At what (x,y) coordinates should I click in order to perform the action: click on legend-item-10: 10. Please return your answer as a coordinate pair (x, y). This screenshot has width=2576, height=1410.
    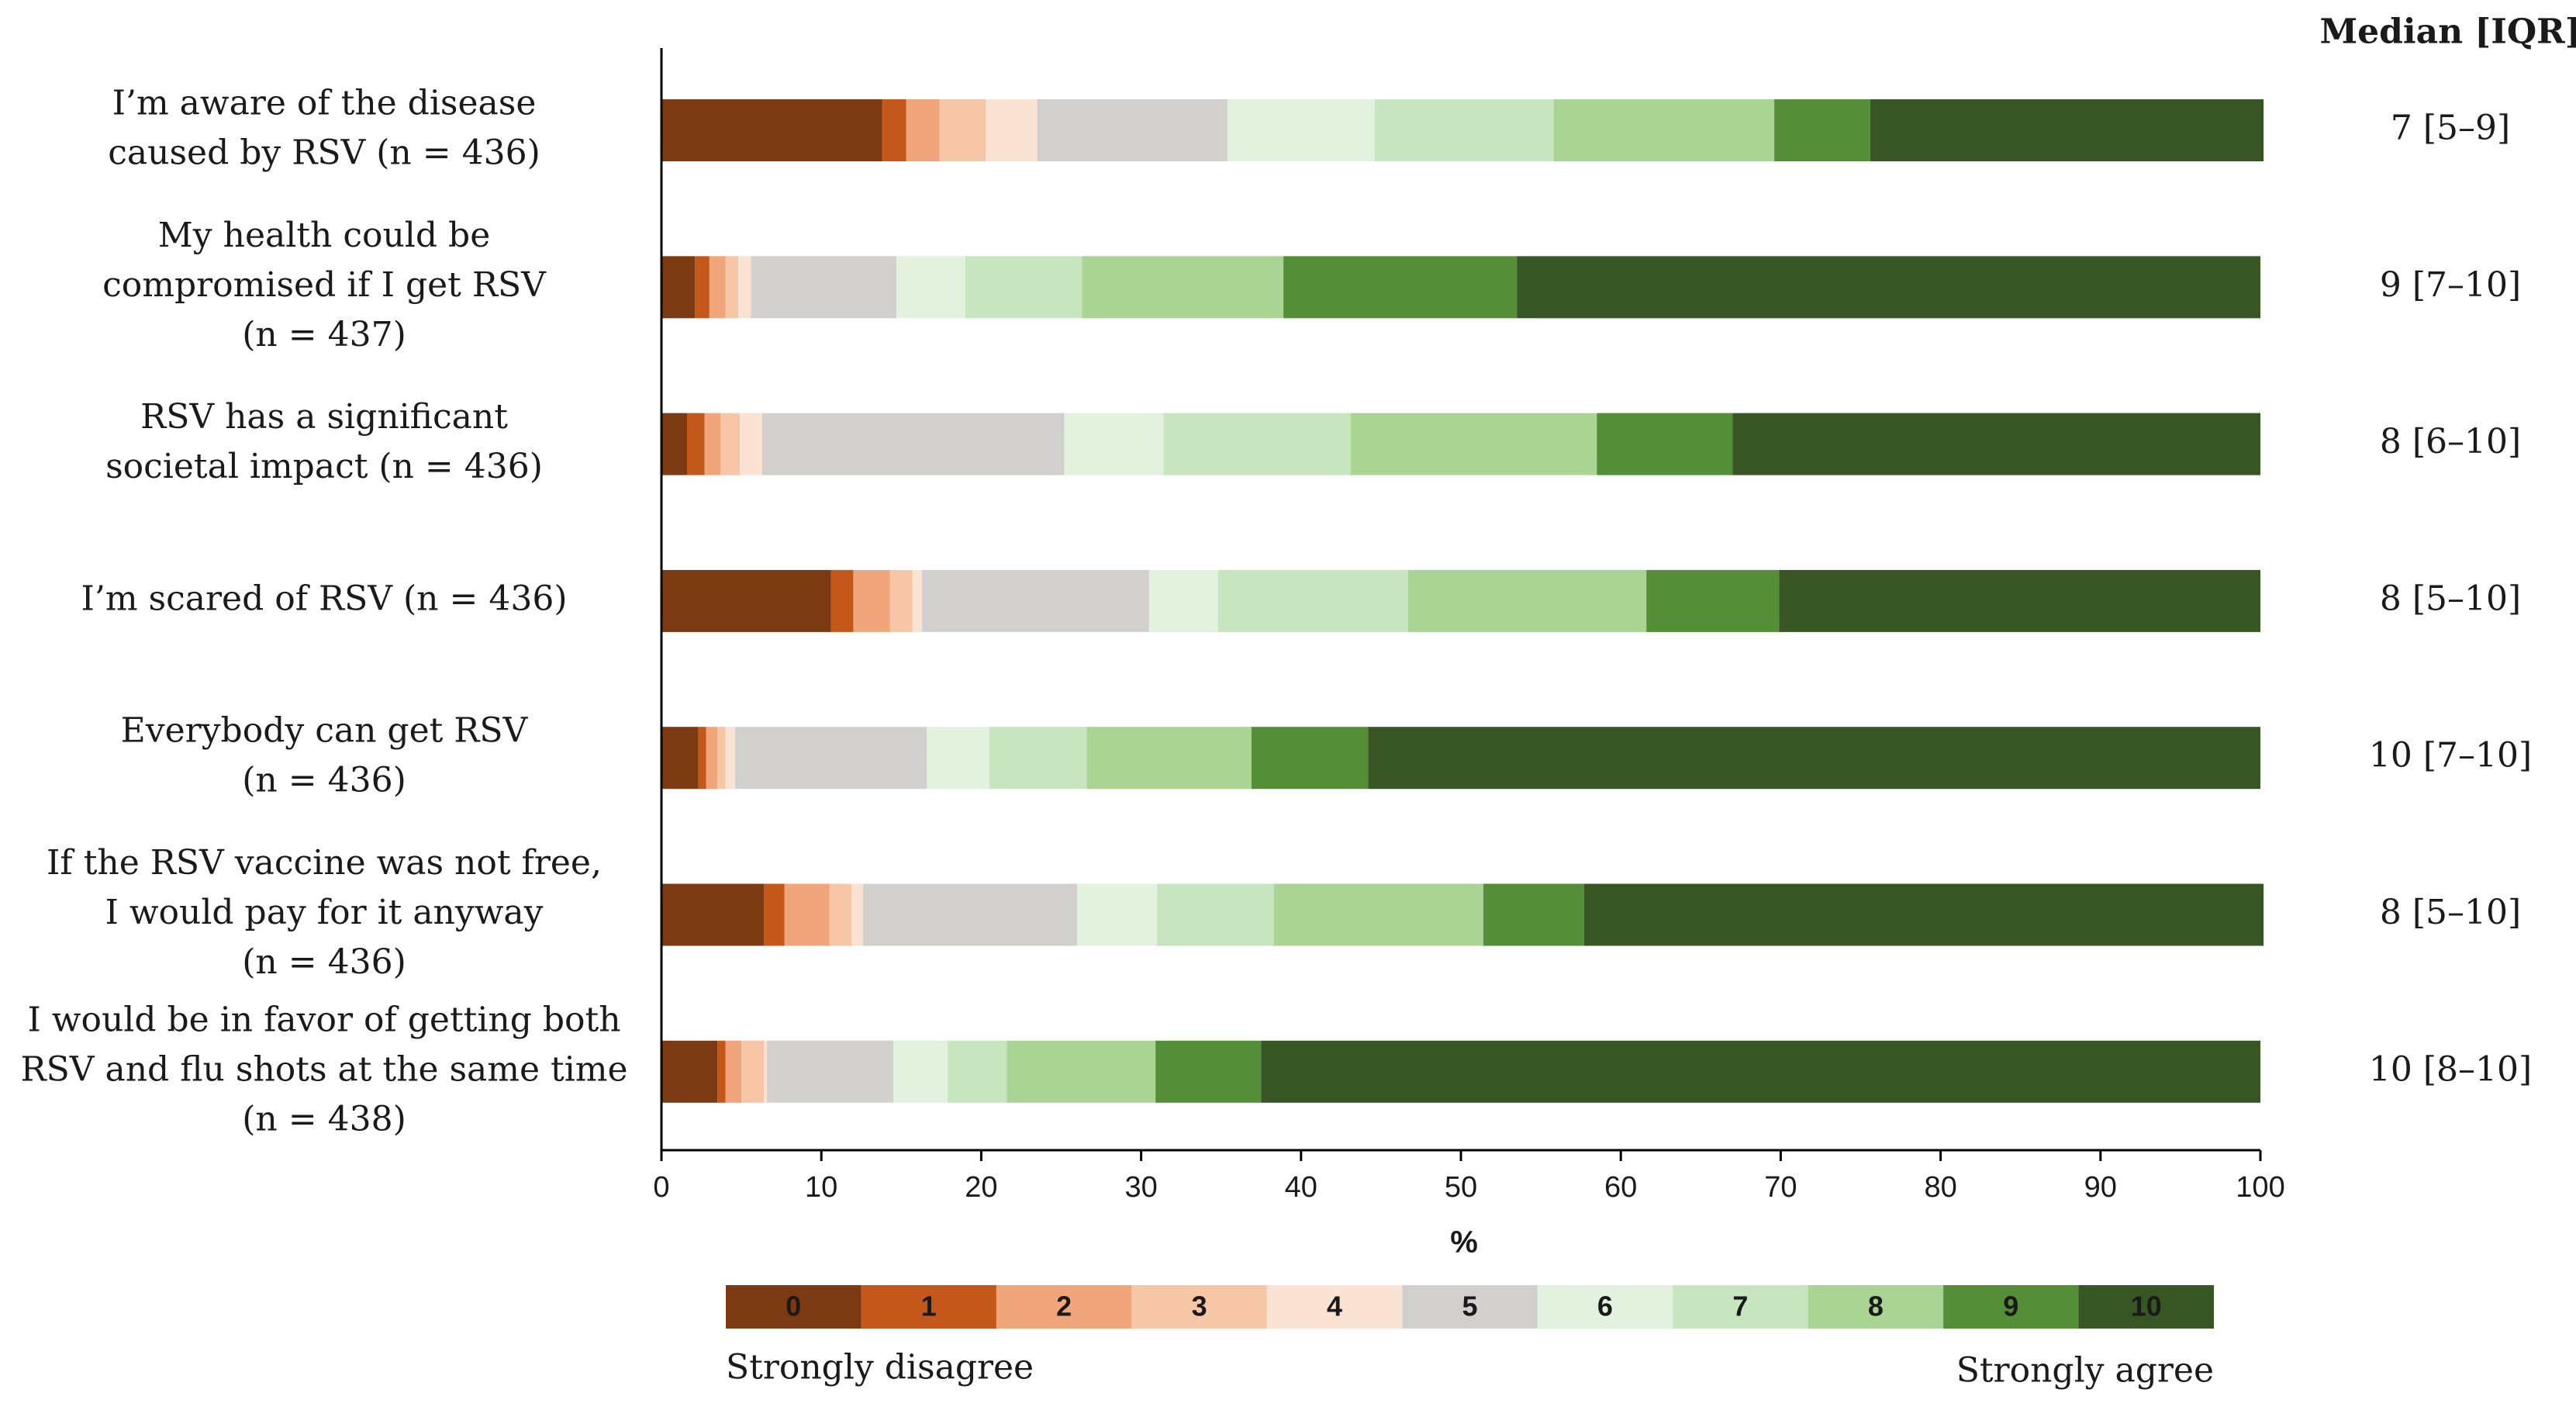
    Looking at the image, I should click on (2146, 1307).